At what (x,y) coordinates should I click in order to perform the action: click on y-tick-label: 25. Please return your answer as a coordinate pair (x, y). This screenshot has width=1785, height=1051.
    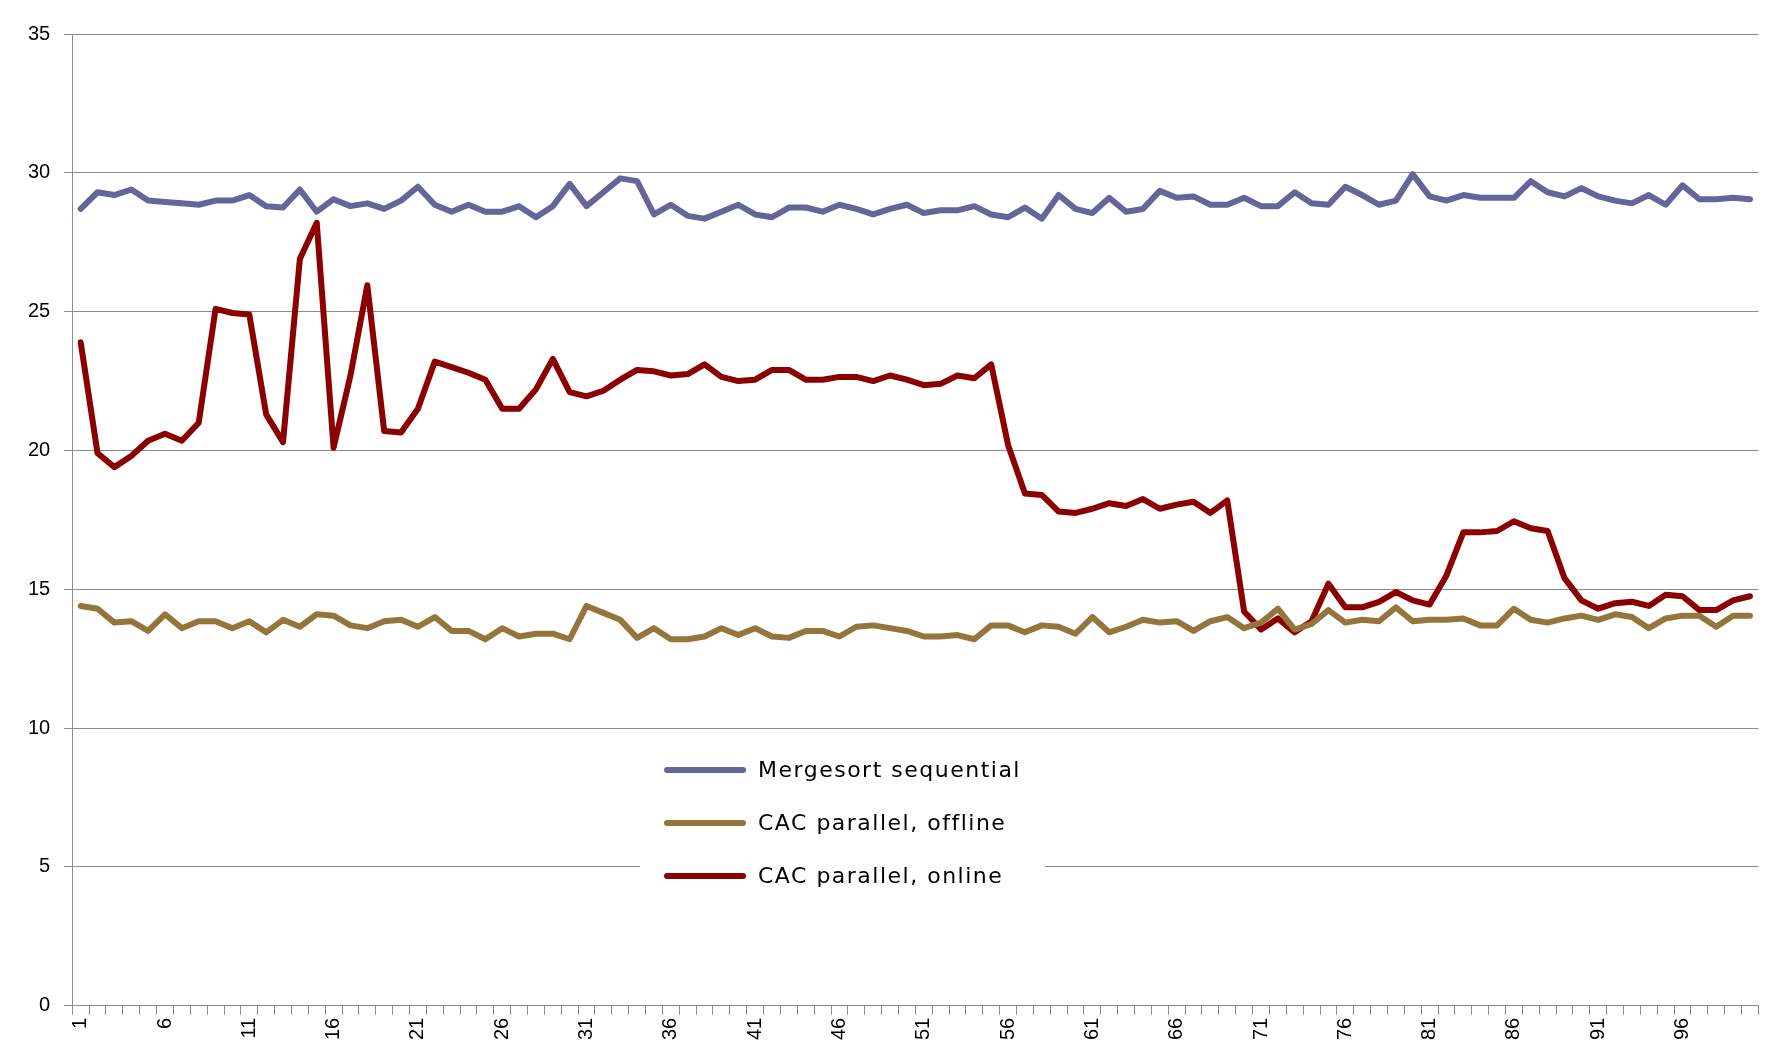
    Looking at the image, I should click on (39, 310).